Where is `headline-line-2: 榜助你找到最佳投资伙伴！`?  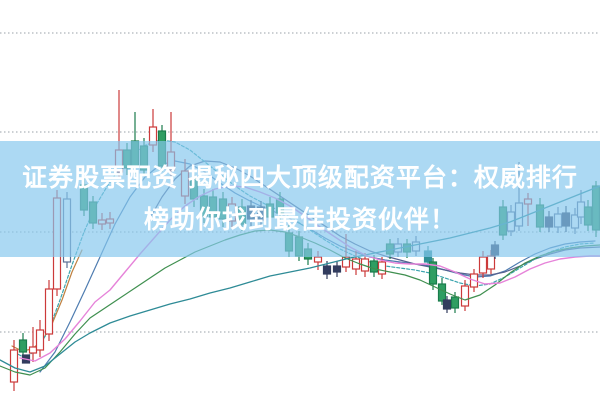
headline-line-2: 榜助你找到最佳投资伙伴！ is located at coordinates (299, 219).